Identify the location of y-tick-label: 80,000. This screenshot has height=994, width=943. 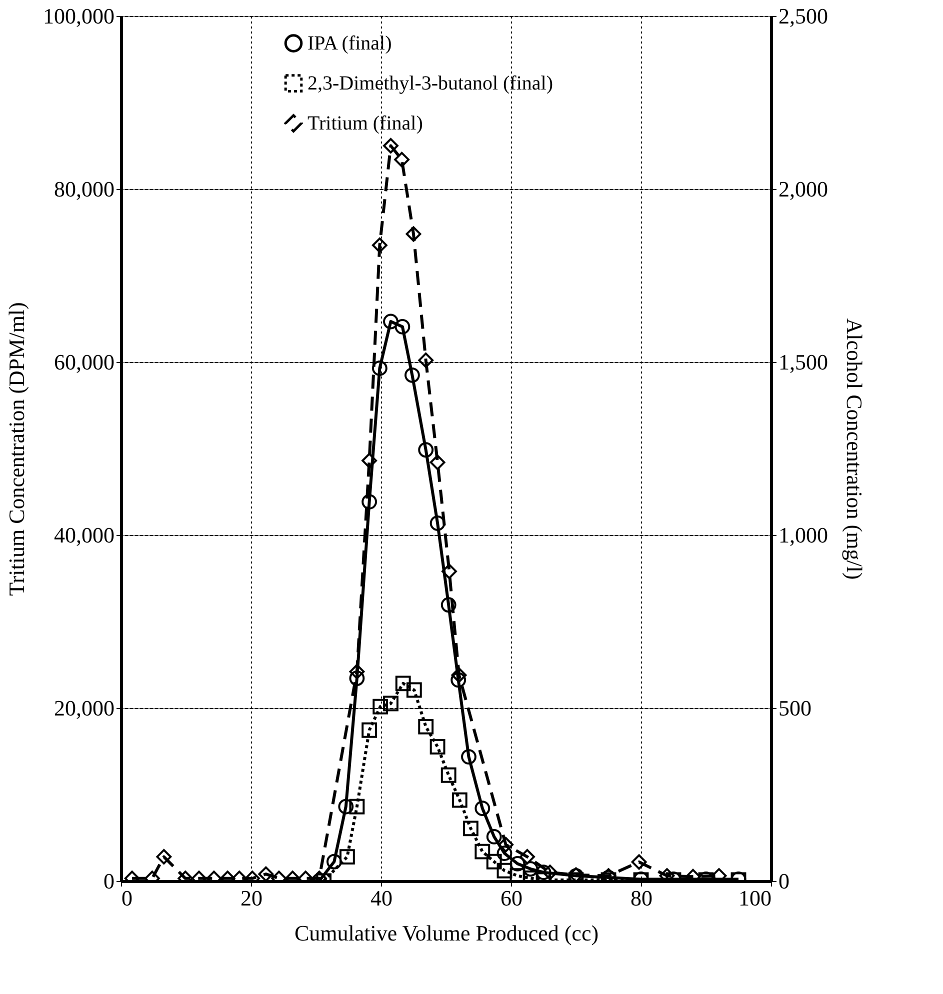
(84, 189).